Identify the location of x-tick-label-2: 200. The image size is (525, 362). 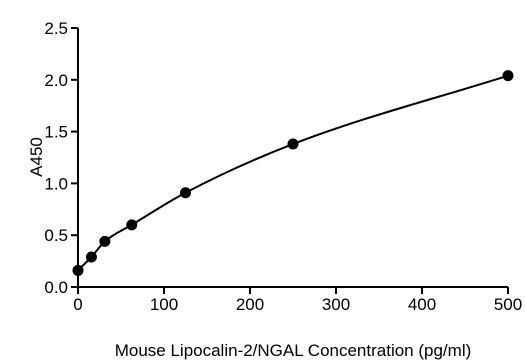
(250, 304).